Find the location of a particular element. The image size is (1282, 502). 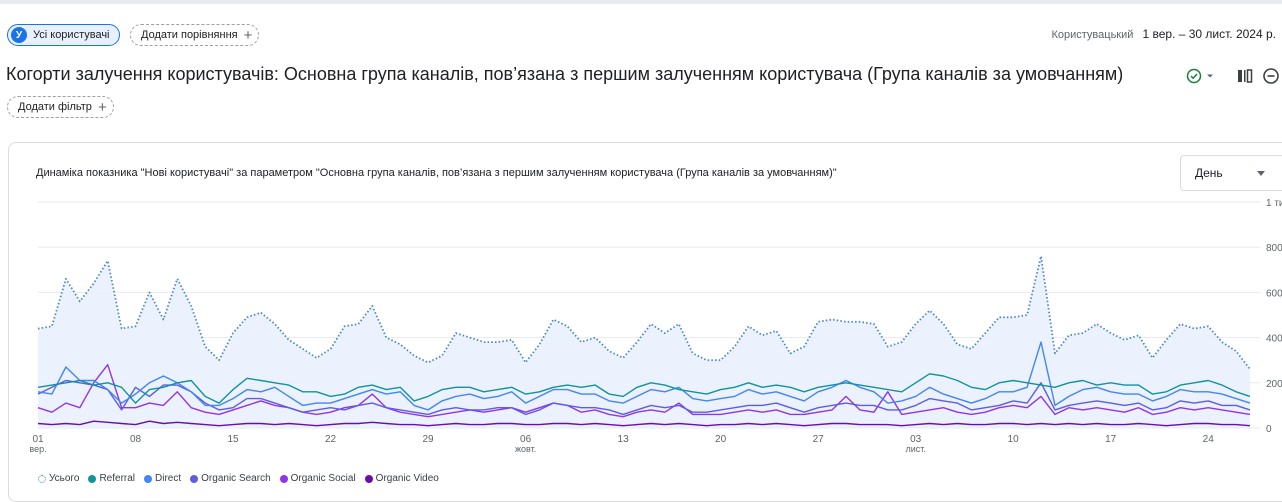

date-range-selector: Користувацький 1 вер. – 30 лист. 2024 р. is located at coordinates (1163, 34).